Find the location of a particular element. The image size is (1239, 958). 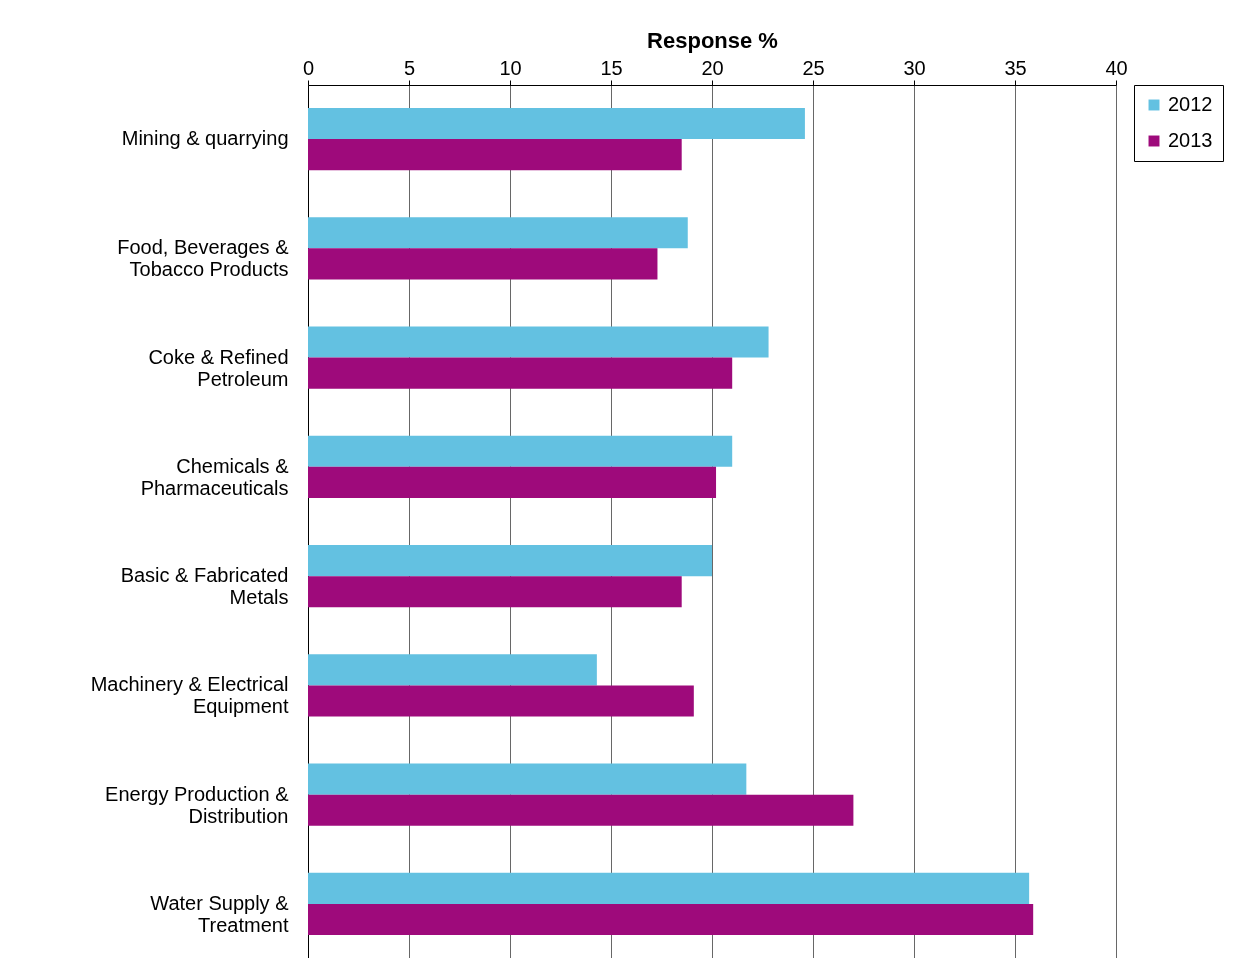

x-tick-label: 5 is located at coordinates (409, 67).